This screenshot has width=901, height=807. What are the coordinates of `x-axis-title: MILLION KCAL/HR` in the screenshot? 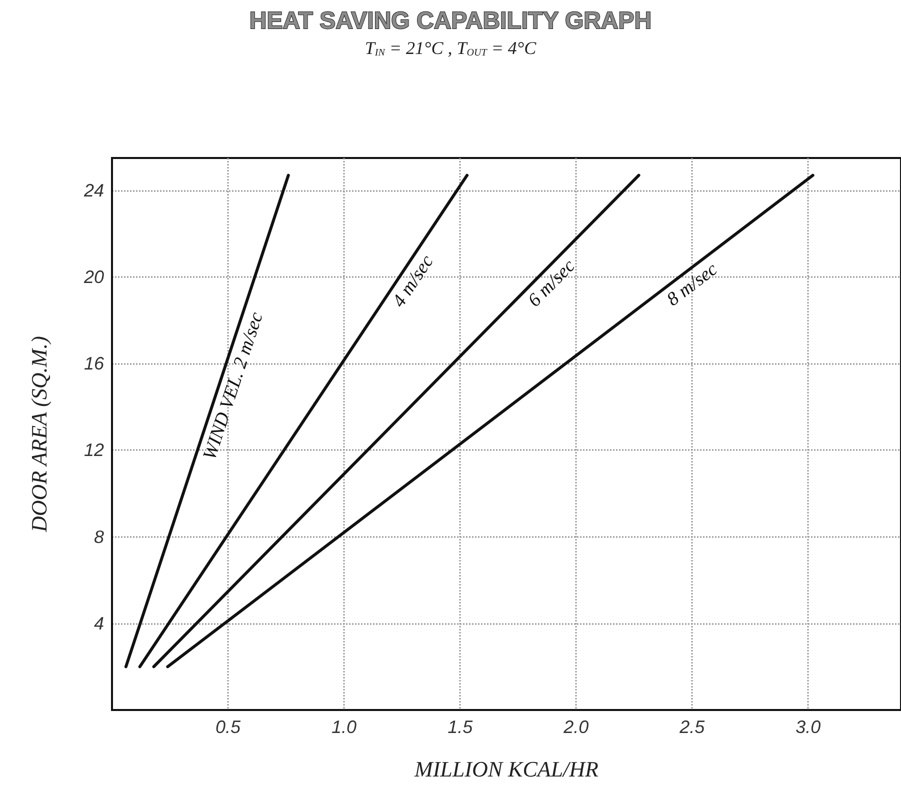 It's located at (507, 769).